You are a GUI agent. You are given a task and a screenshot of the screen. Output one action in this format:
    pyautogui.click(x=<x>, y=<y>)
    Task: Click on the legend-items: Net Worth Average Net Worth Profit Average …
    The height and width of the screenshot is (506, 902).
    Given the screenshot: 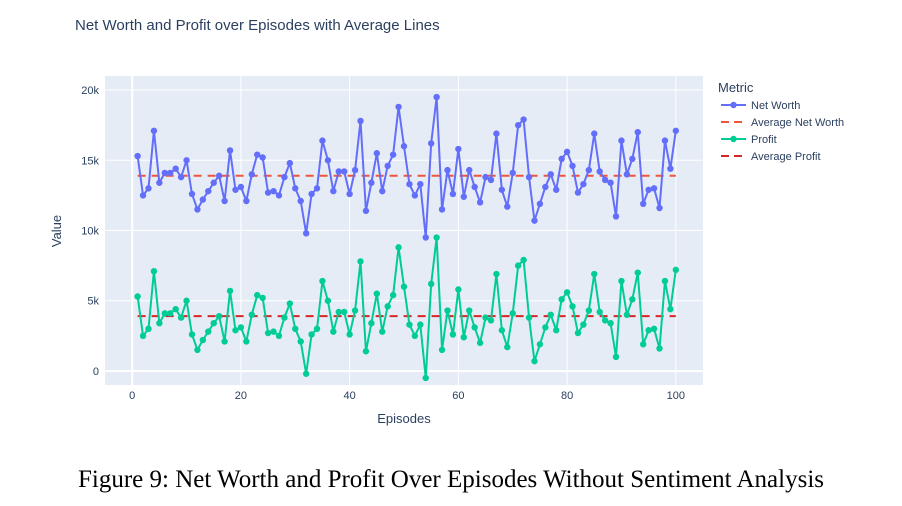 What is the action you would take?
    pyautogui.click(x=782, y=131)
    